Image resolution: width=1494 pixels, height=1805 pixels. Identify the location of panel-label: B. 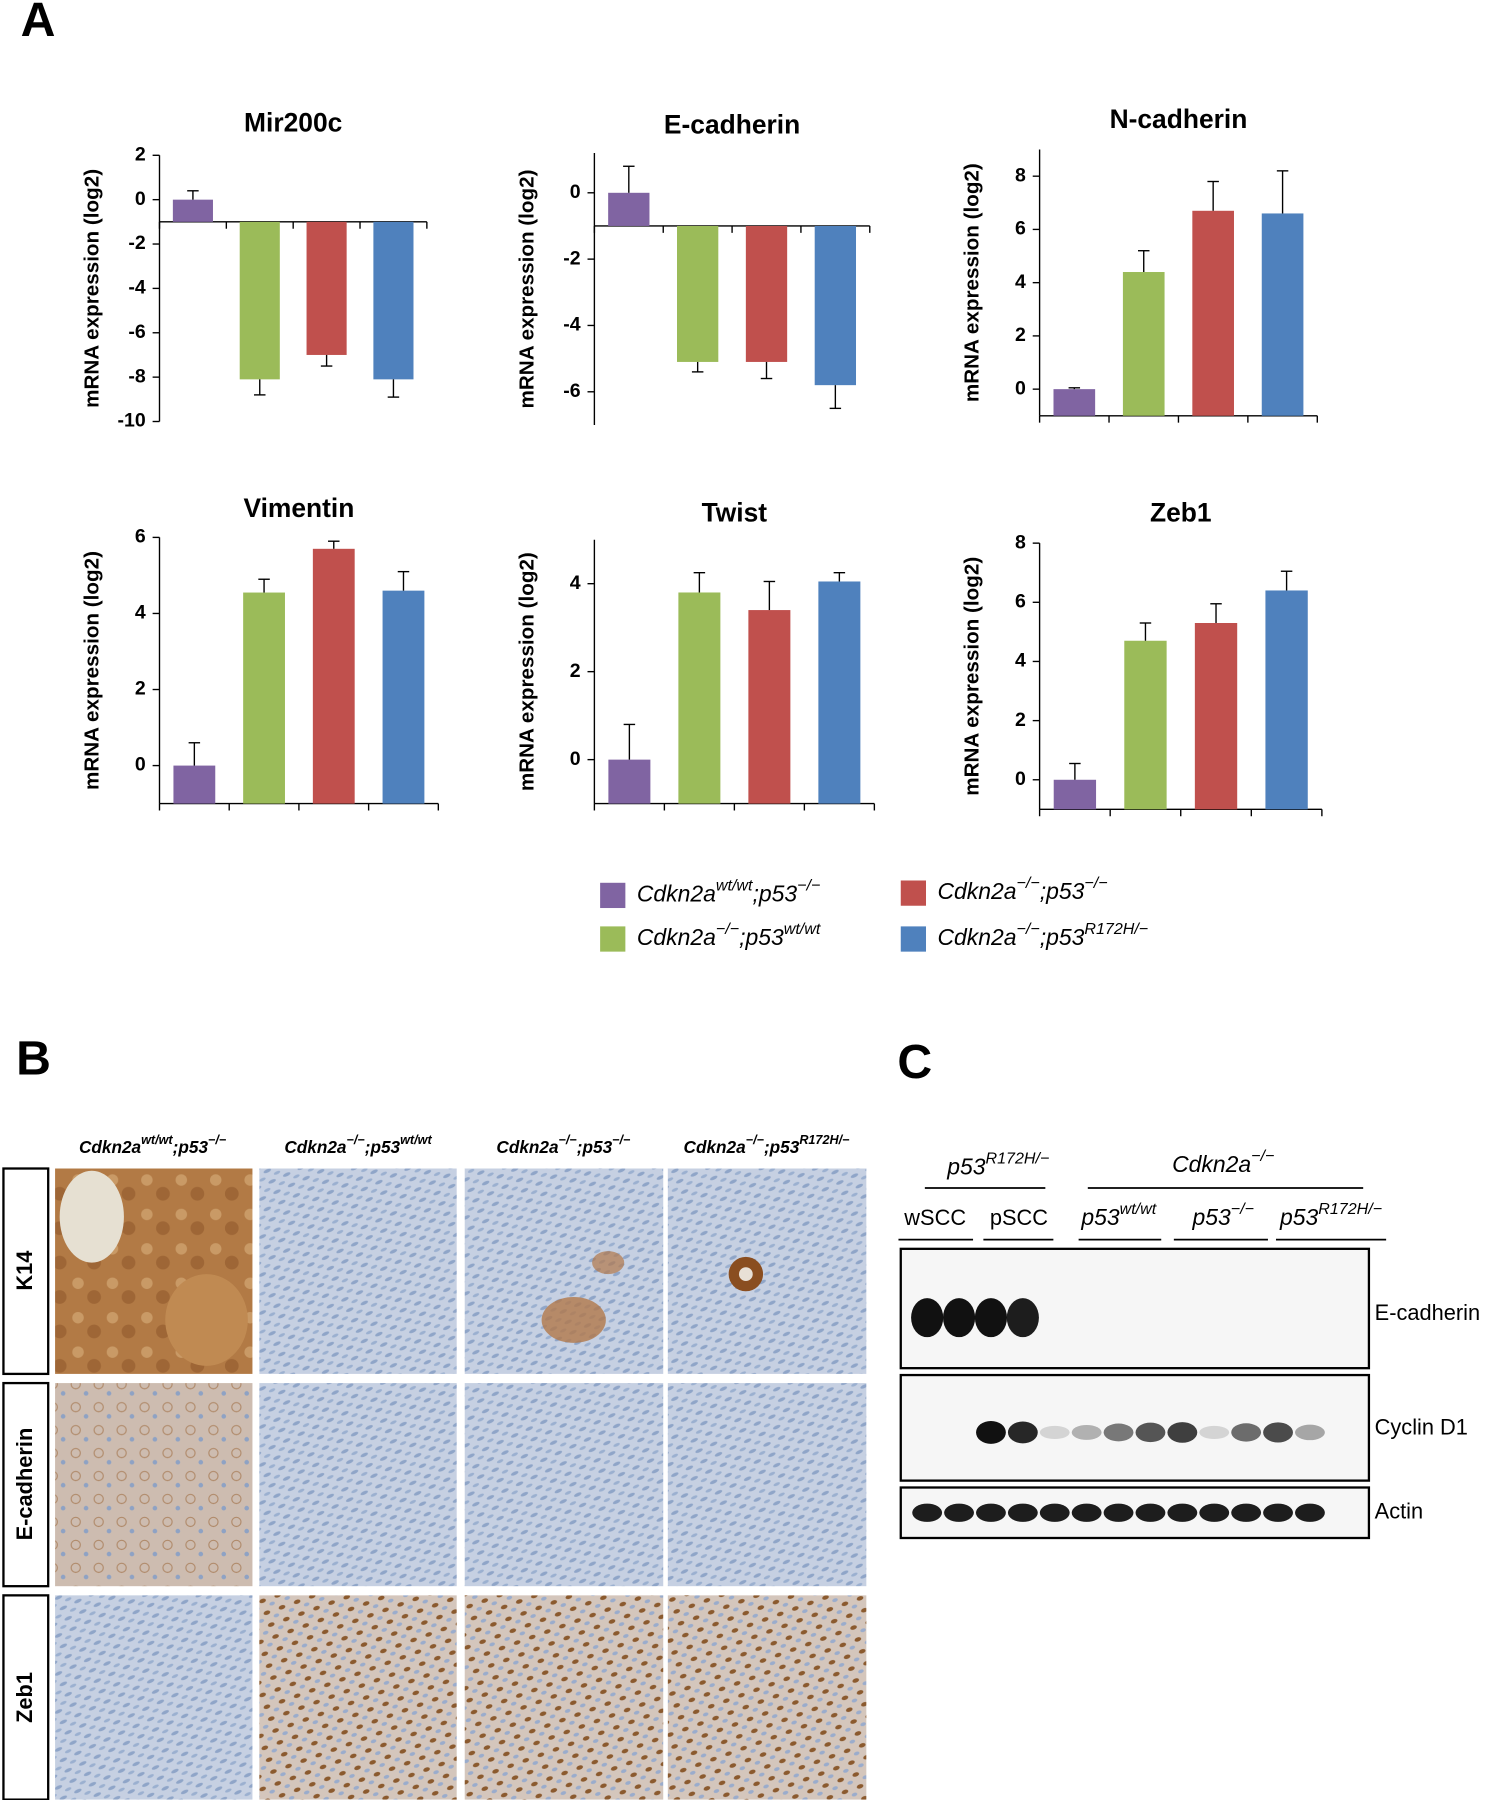
(33, 1059).